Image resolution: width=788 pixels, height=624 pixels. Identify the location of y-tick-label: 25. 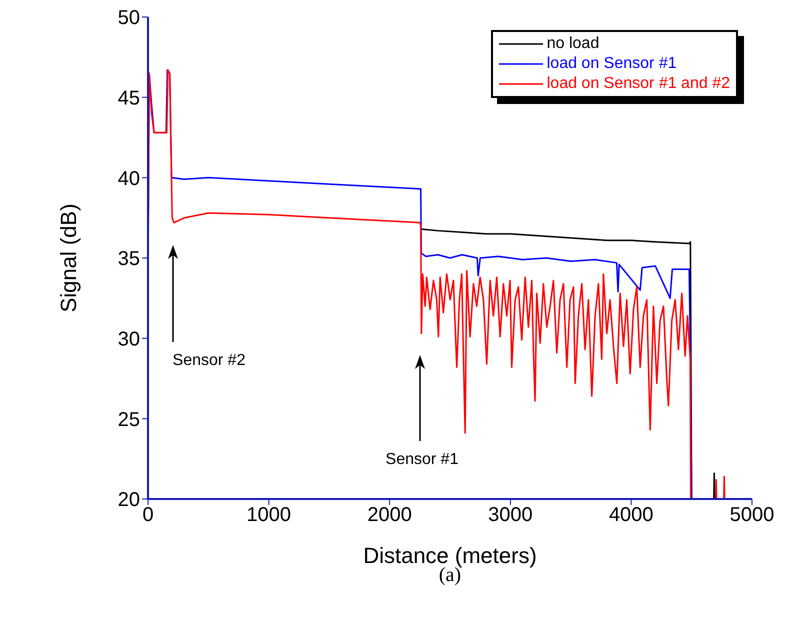
(129, 419).